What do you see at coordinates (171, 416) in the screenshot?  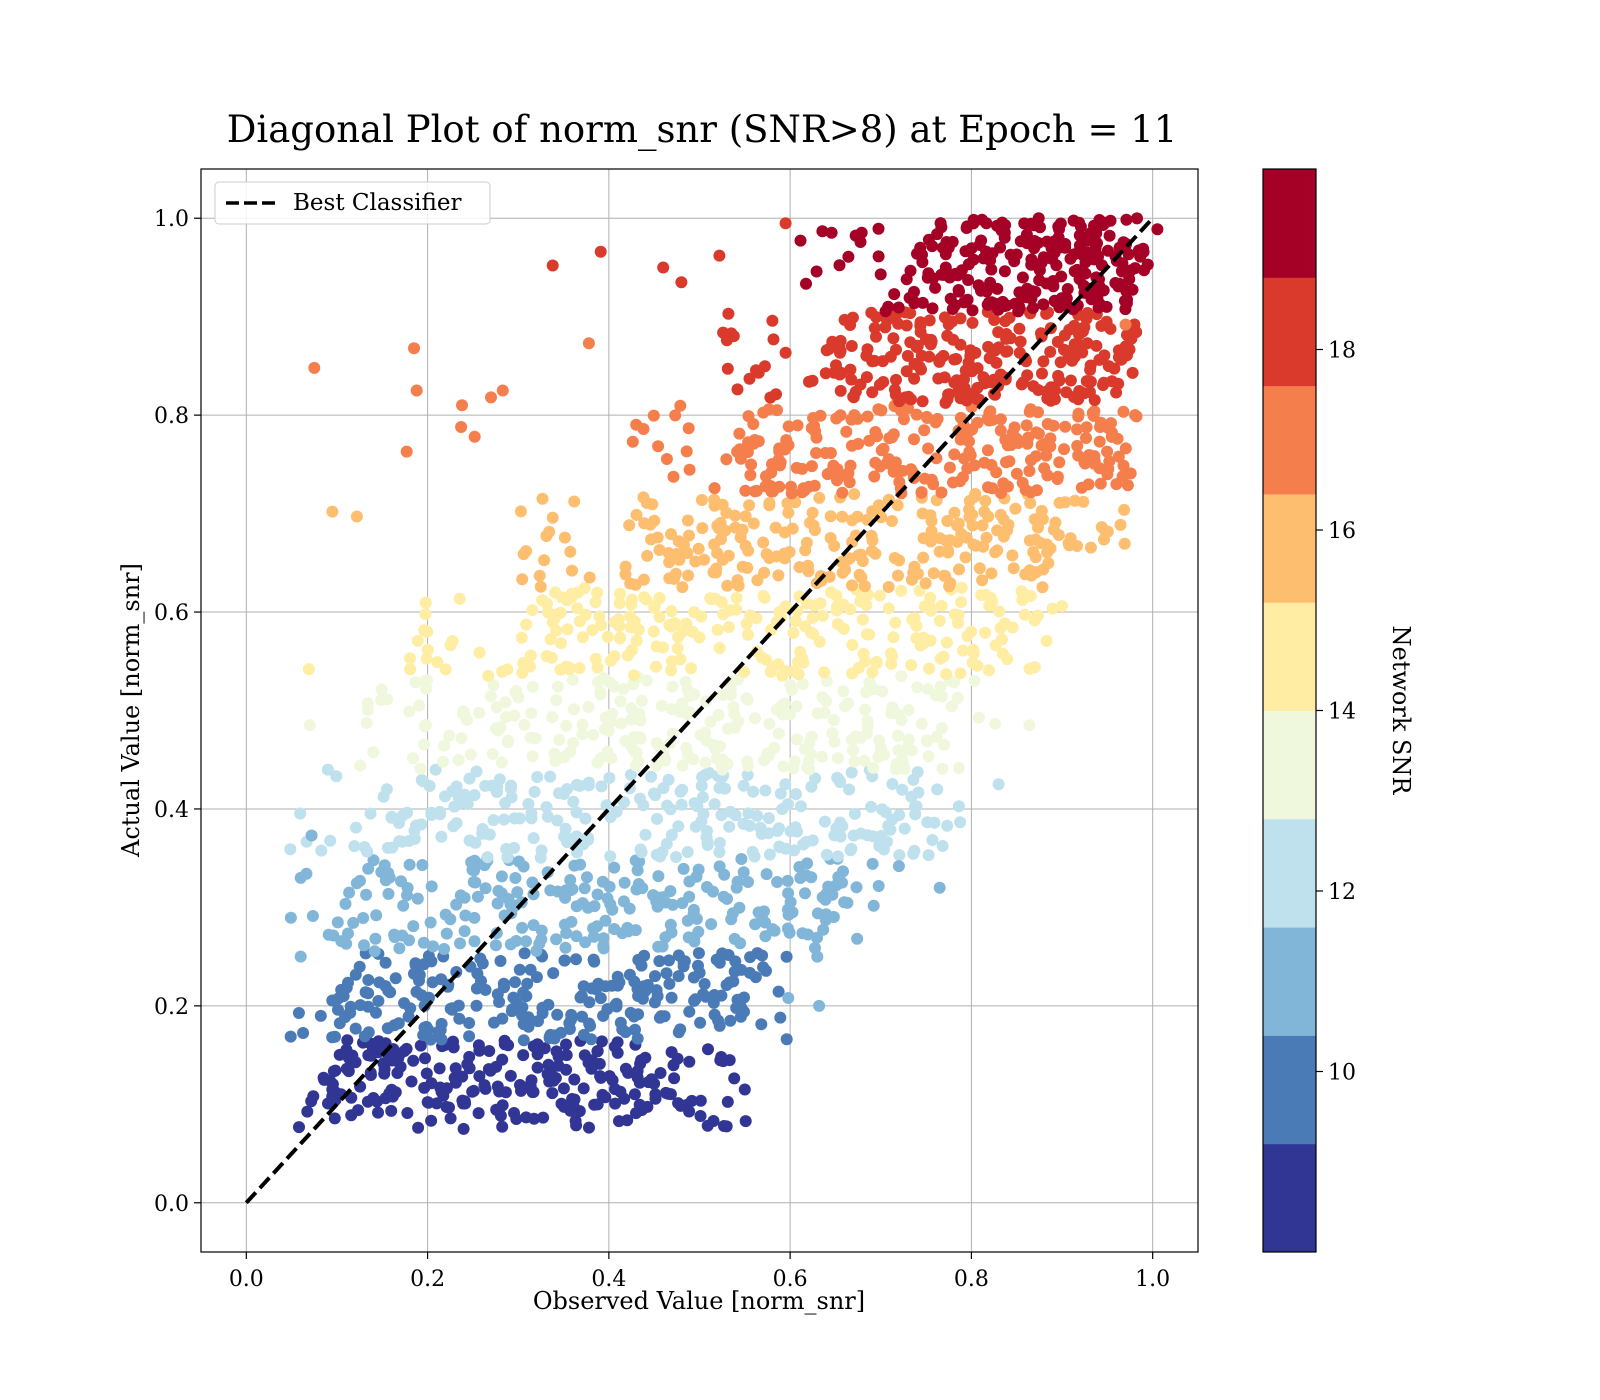 I see `y-tick-label: 0.8` at bounding box center [171, 416].